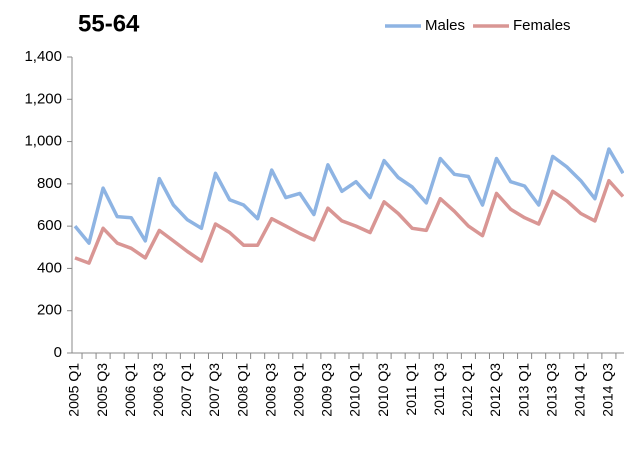 This screenshot has width=624, height=456. I want to click on y-tick-label: 600, so click(49, 225).